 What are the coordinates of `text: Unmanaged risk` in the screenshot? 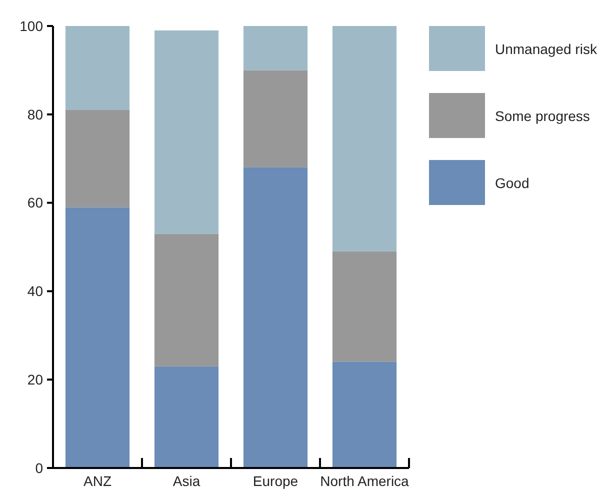 It's located at (546, 48).